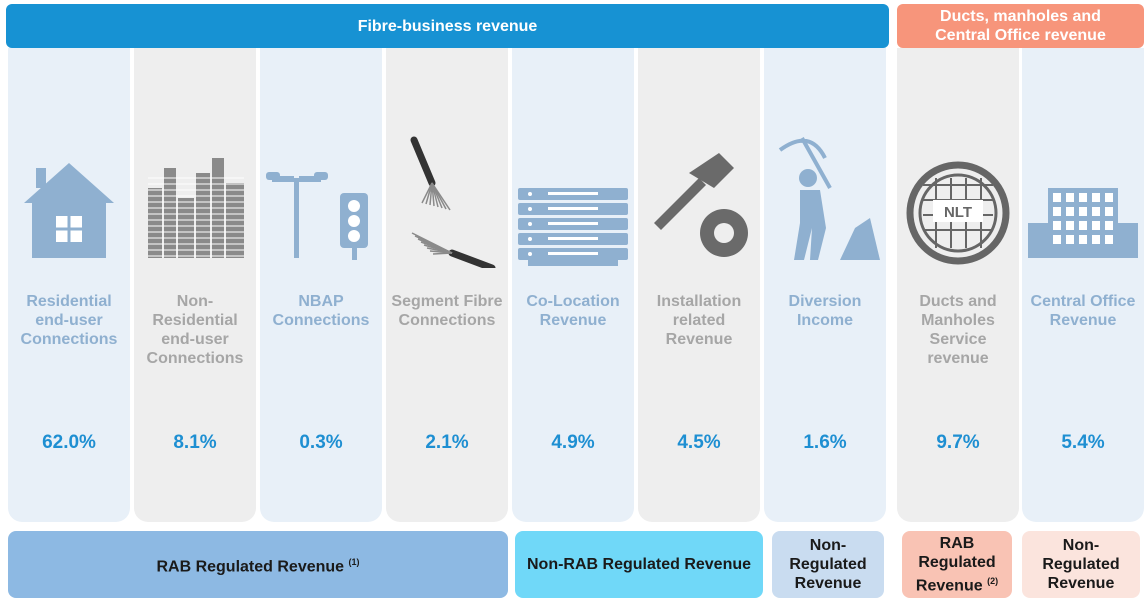 The height and width of the screenshot is (602, 1144). I want to click on revenue-share: 62.0%, so click(69, 442).